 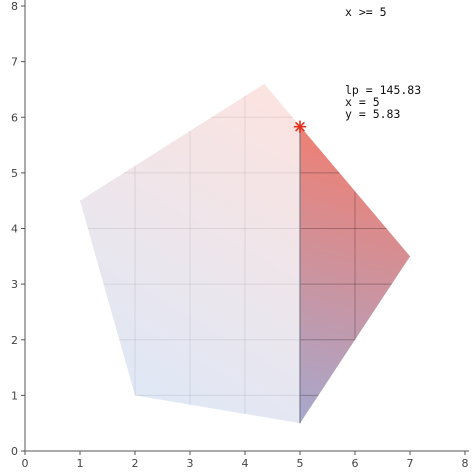 What do you see at coordinates (80, 463) in the screenshot?
I see `x-tick-label-1: 1` at bounding box center [80, 463].